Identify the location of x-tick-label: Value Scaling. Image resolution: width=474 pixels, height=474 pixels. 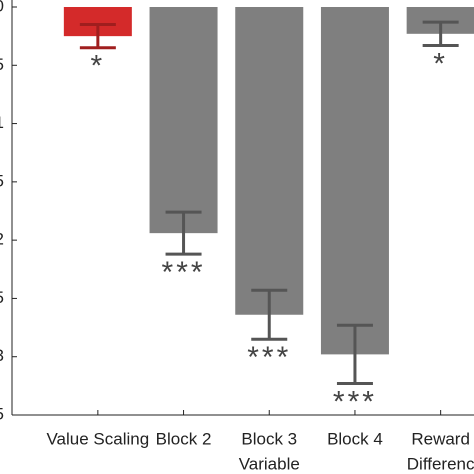
(97, 438).